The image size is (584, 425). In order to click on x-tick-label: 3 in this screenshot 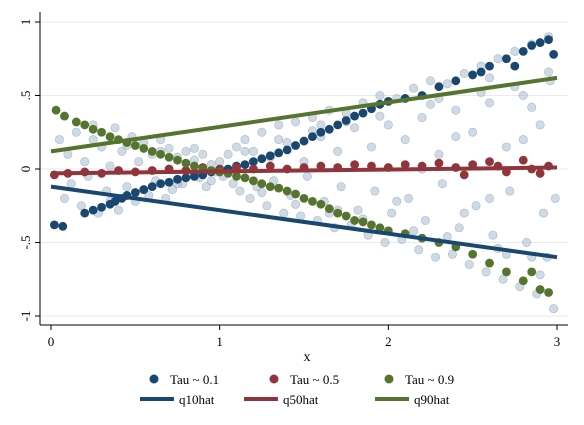, I will do `click(557, 341)`.